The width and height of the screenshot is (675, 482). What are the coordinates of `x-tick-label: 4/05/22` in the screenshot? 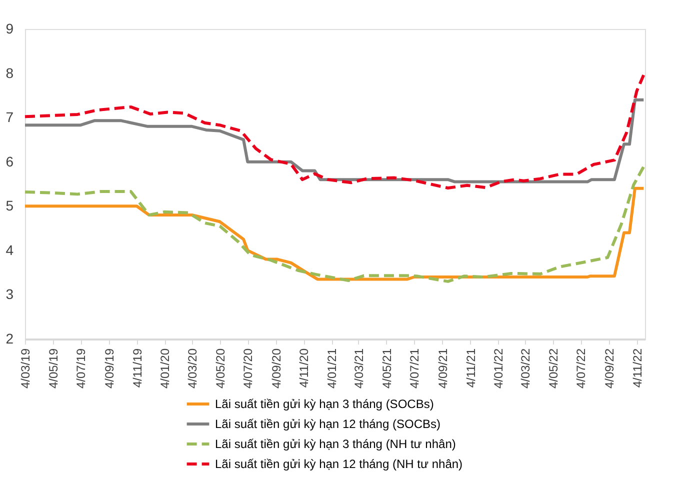 It's located at (553, 368).